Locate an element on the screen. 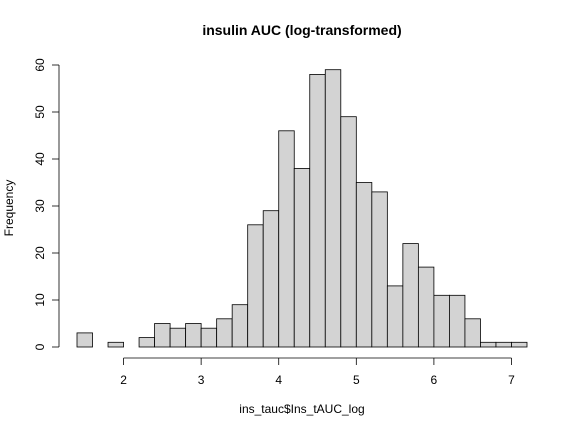 The height and width of the screenshot is (437, 576). y-tick-label: 40 is located at coordinates (40, 159).